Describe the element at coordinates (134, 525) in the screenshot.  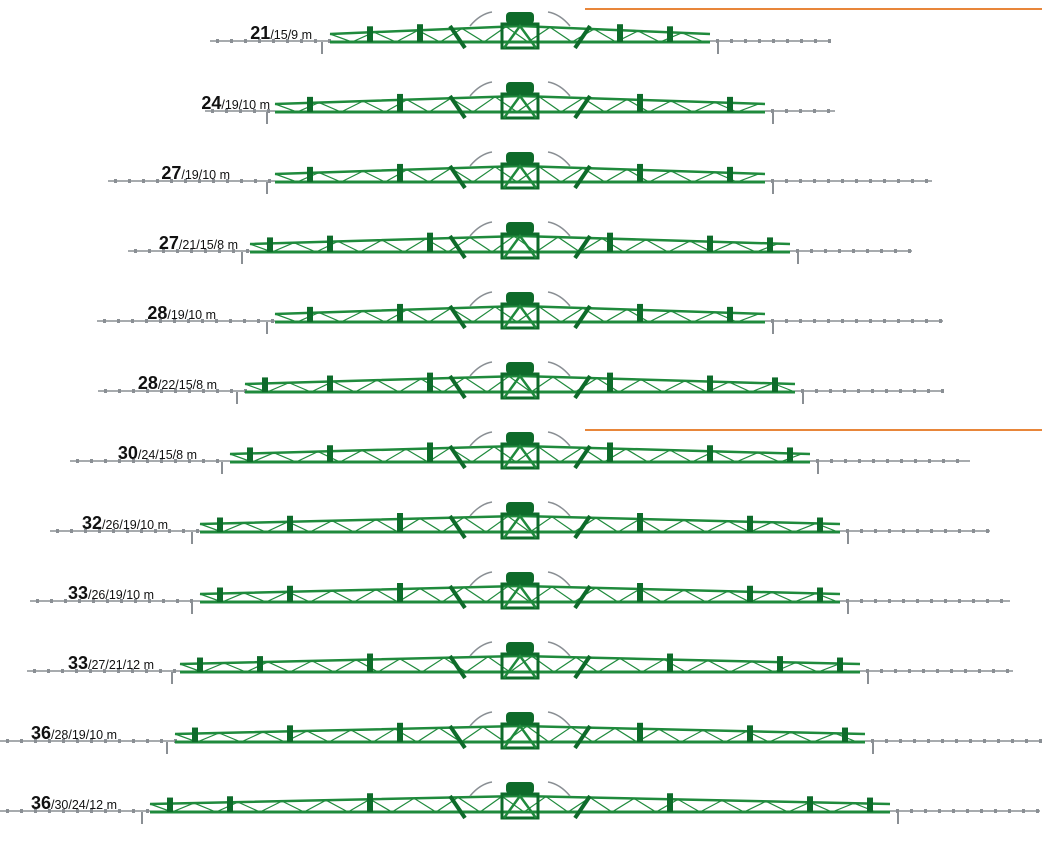
I see `boom-section-widths: /26/19/10 m` at that location.